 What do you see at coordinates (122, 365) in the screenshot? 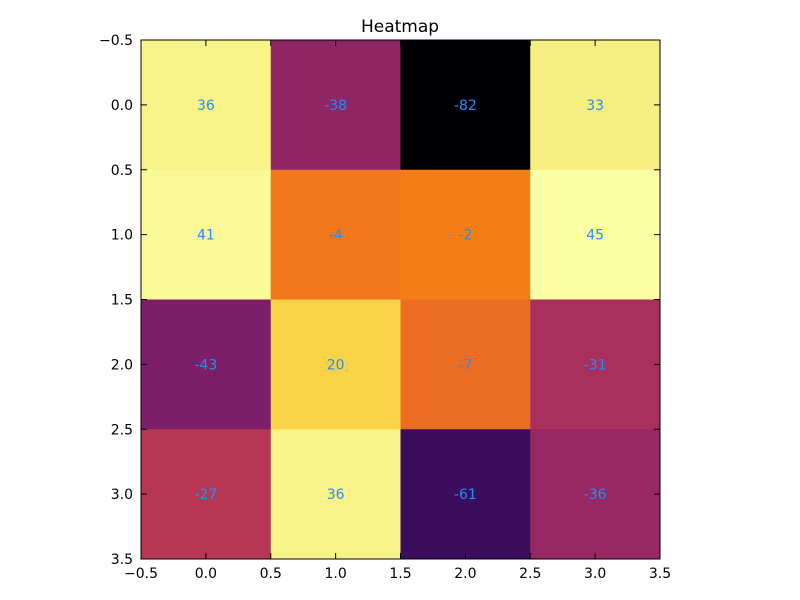
I see `y-tick-label: 2.0` at bounding box center [122, 365].